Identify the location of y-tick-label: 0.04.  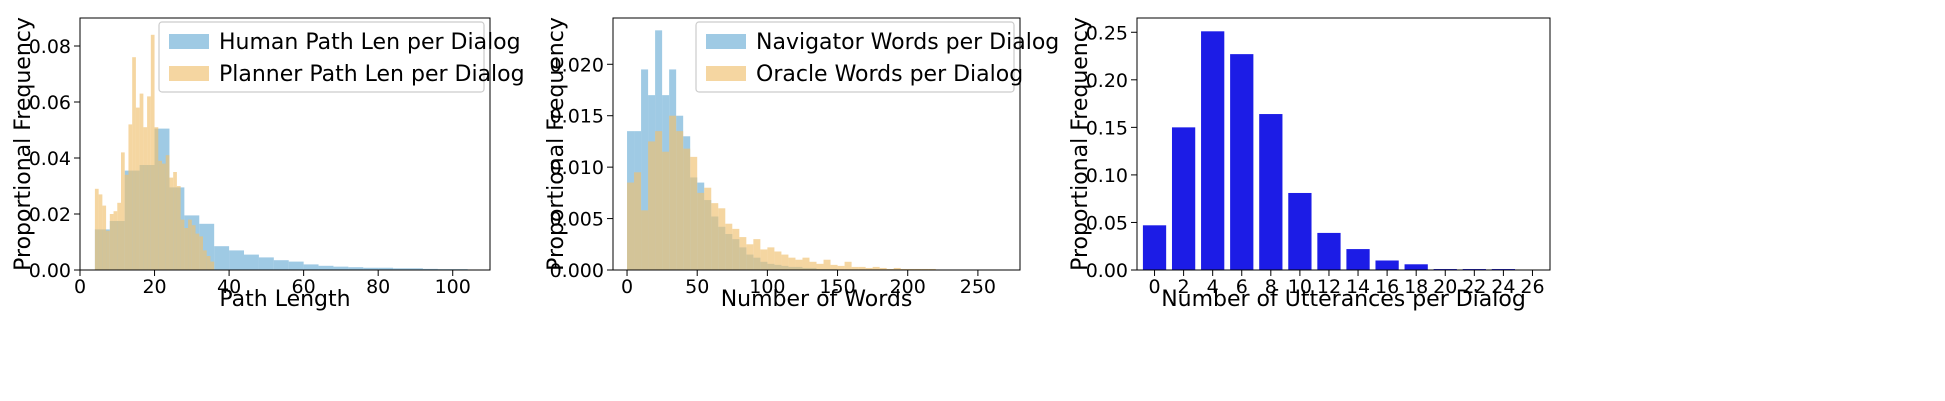
(50, 159).